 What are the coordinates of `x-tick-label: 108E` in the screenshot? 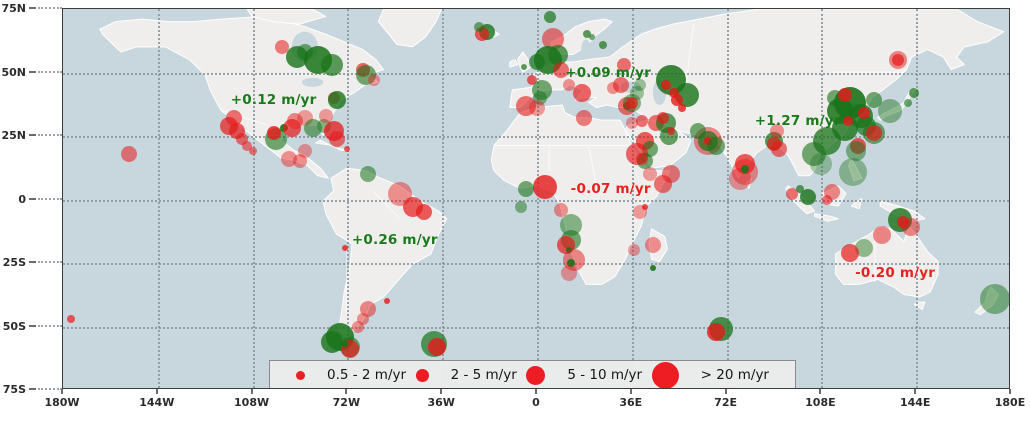 It's located at (820, 402).